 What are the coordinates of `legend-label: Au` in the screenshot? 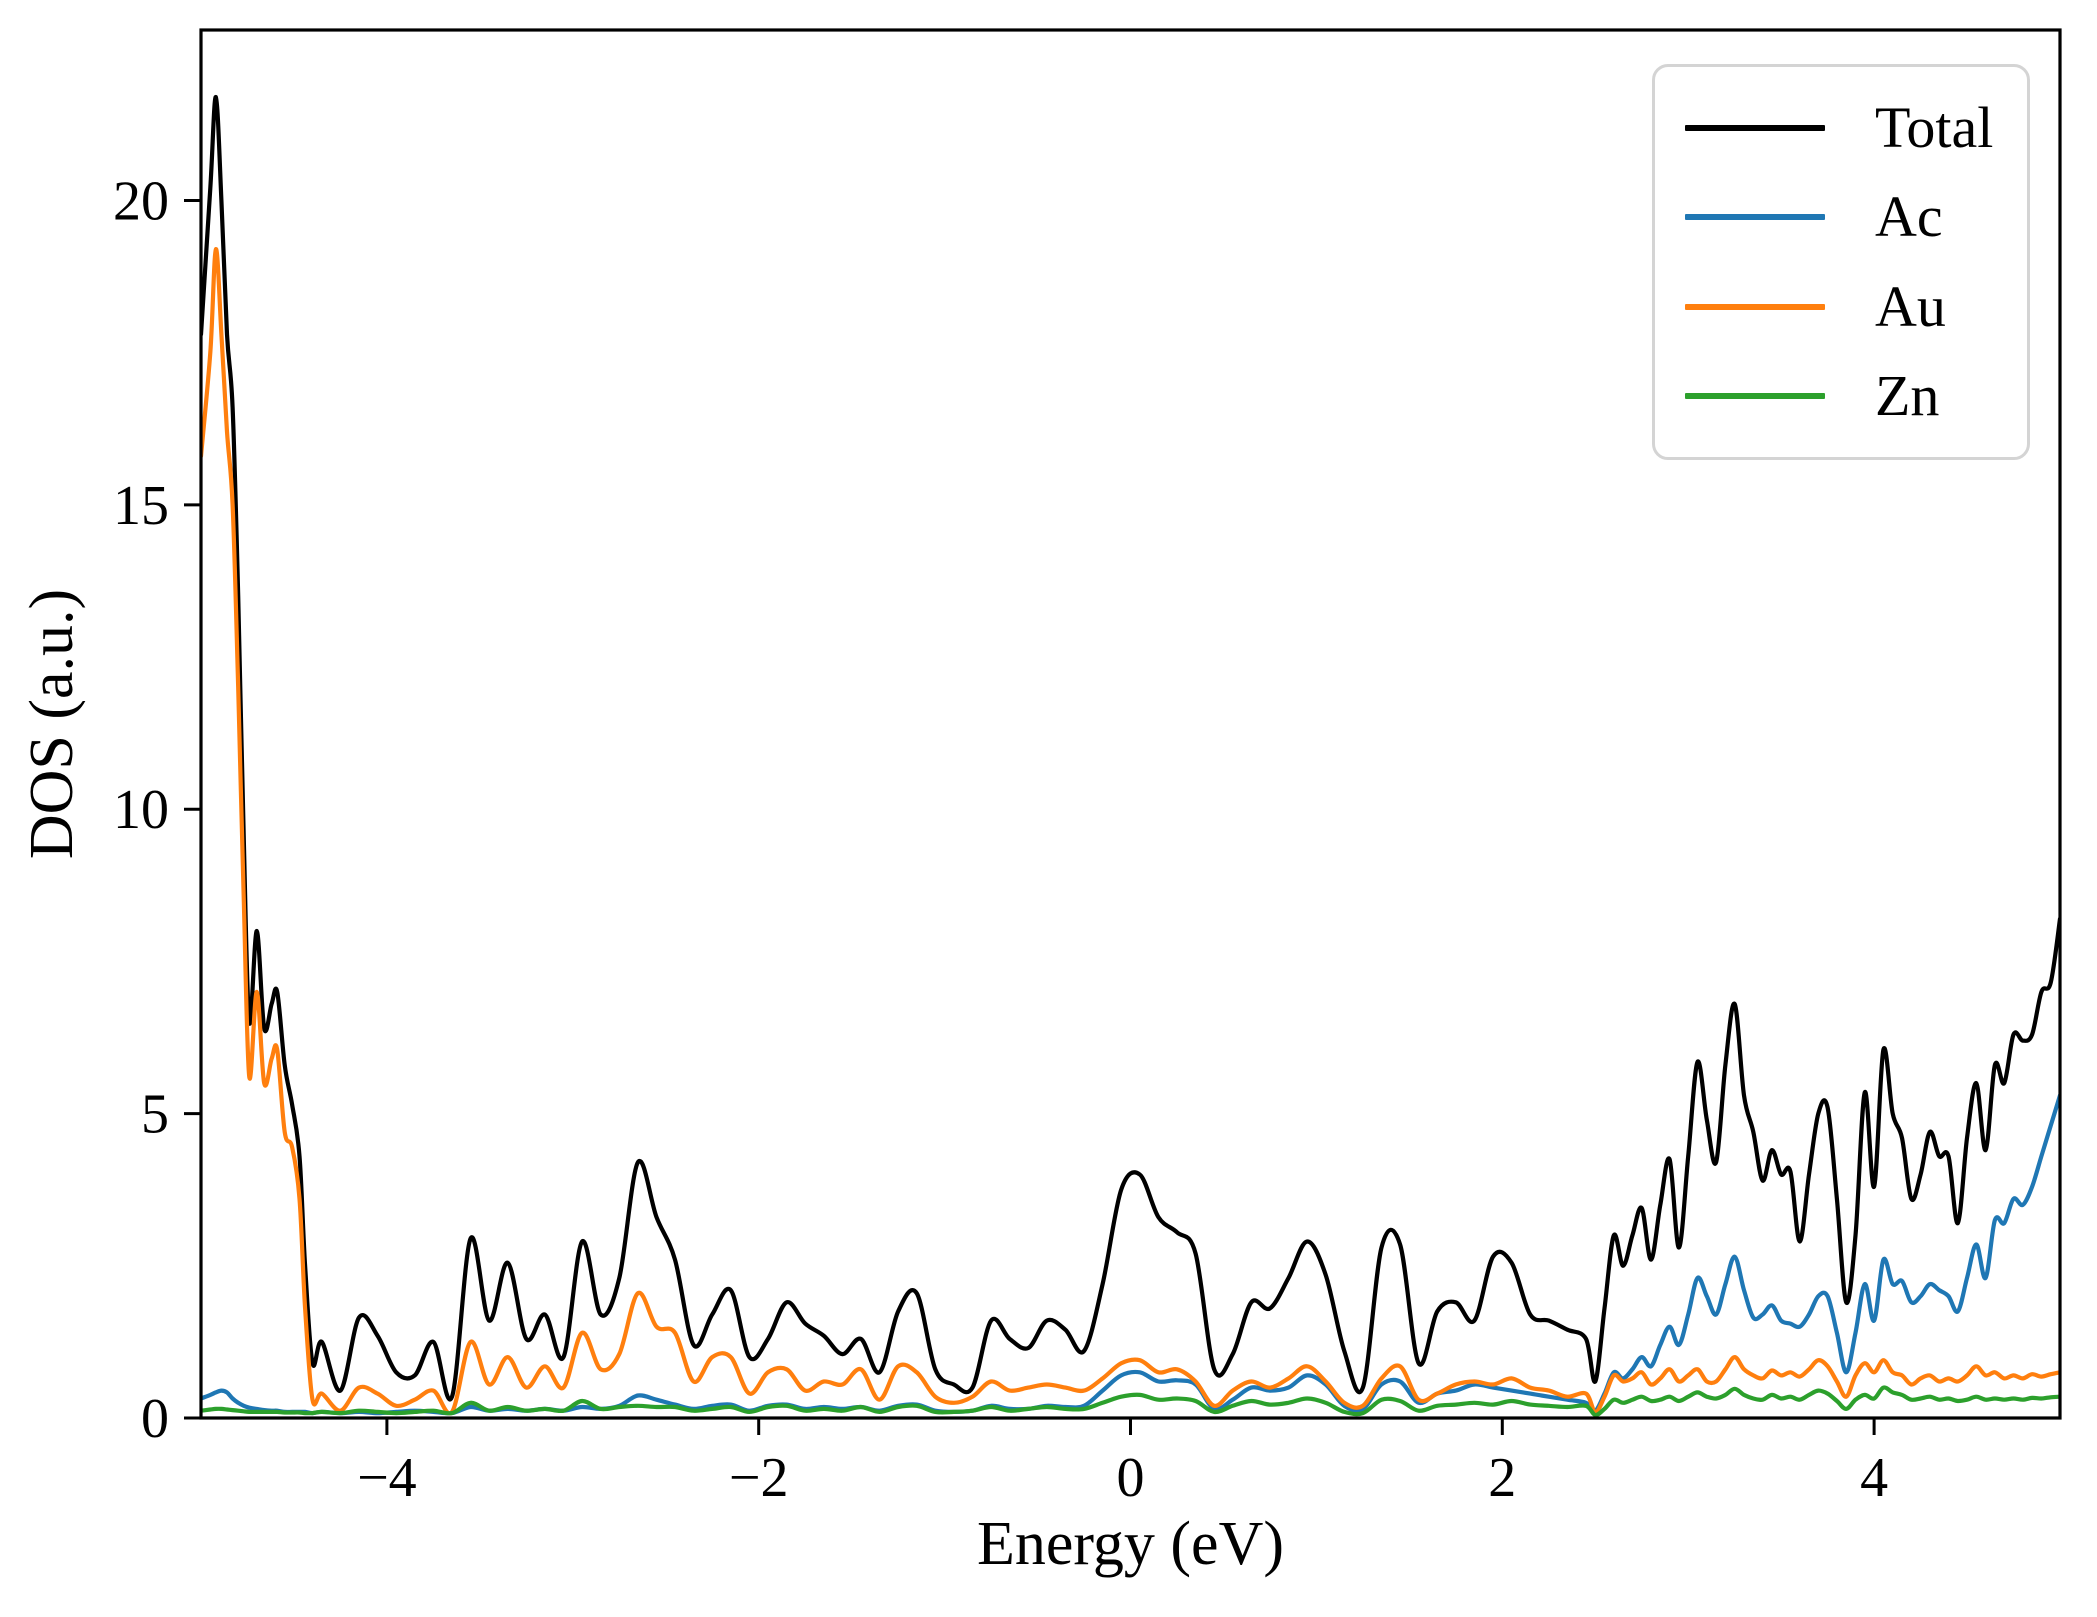 It's located at (1910, 306).